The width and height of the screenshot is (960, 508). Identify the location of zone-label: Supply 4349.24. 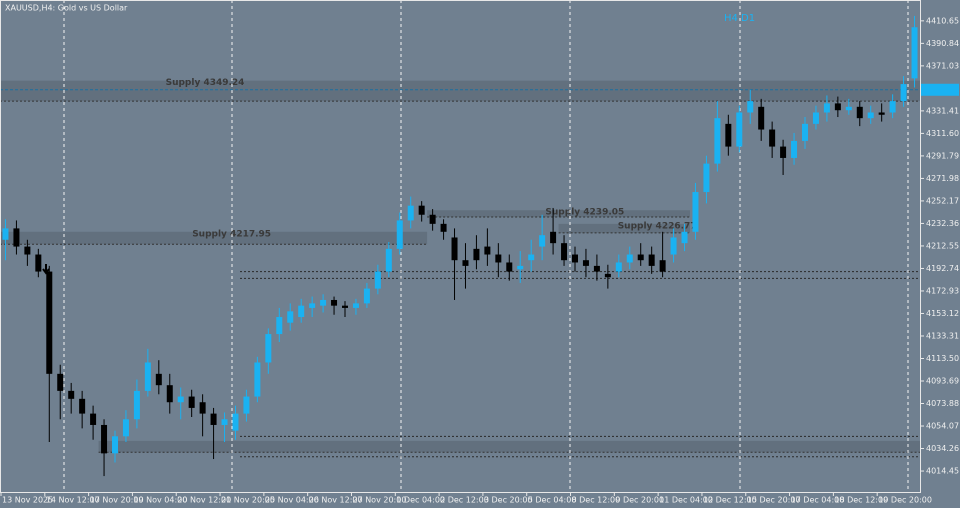
(205, 83).